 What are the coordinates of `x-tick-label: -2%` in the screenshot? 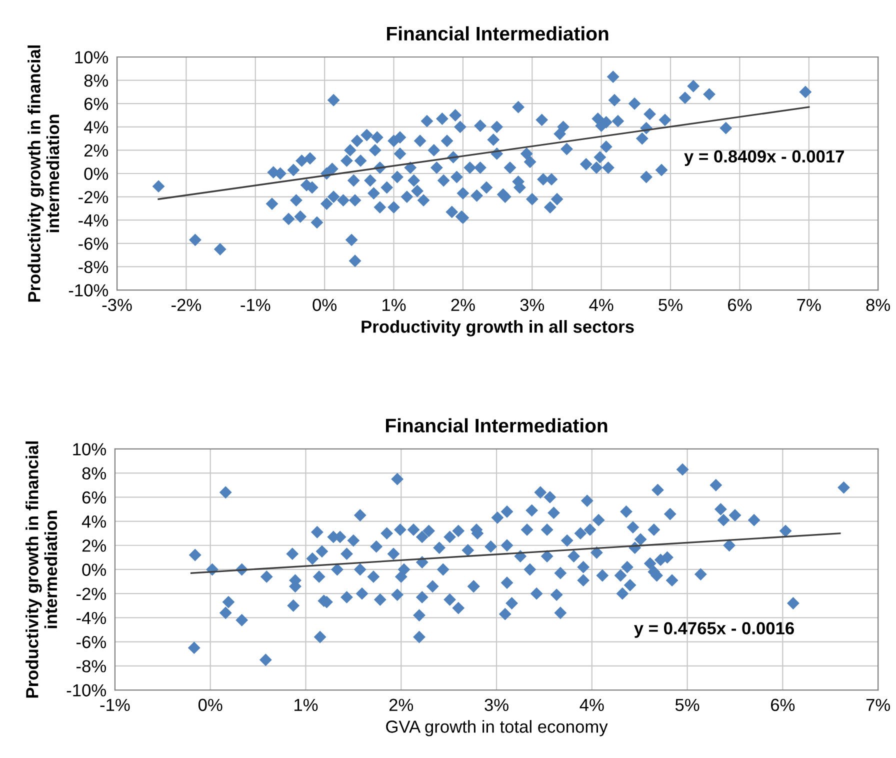 It's located at (187, 305).